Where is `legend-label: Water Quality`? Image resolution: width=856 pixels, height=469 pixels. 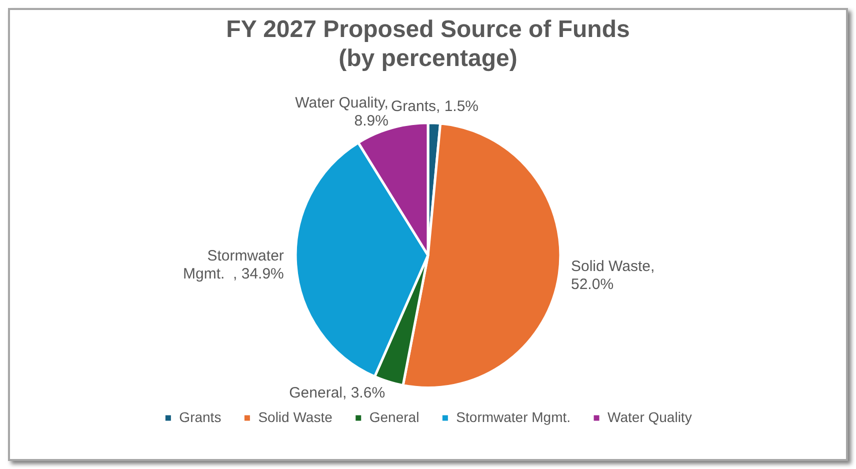 legend-label: Water Quality is located at coordinates (650, 416).